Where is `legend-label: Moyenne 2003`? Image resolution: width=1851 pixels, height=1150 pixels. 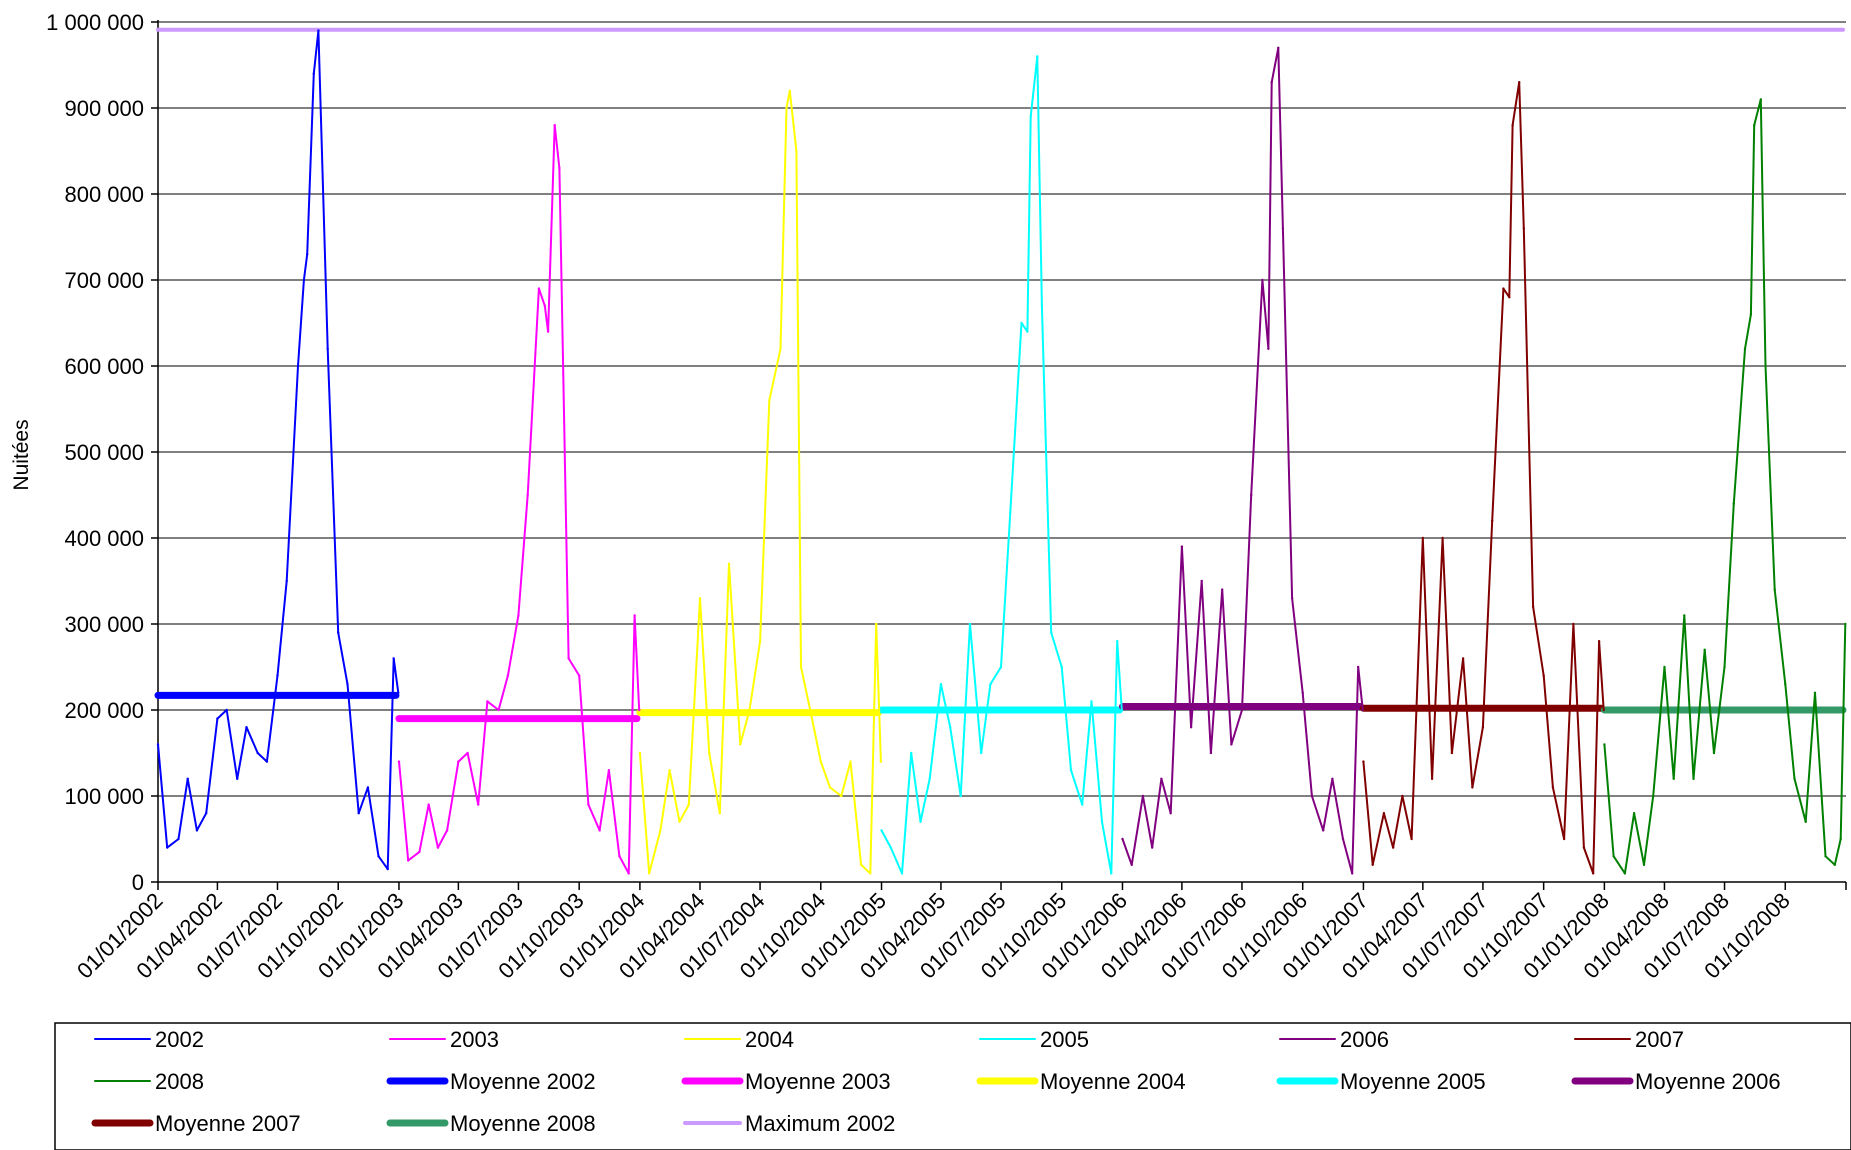 legend-label: Moyenne 2003 is located at coordinates (818, 1081).